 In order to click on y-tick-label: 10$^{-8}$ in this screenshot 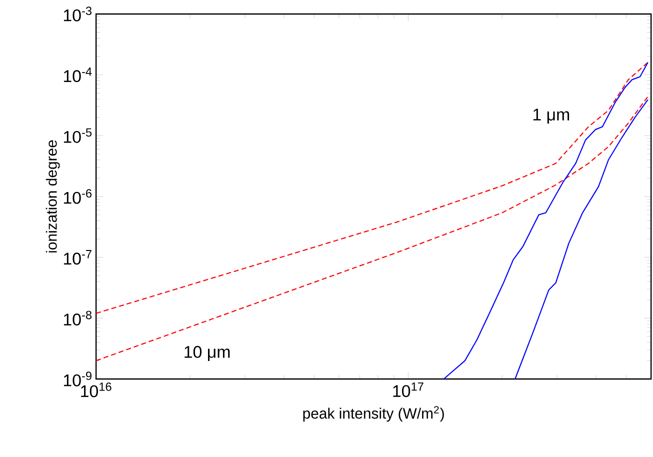, I will do `click(78, 318)`.